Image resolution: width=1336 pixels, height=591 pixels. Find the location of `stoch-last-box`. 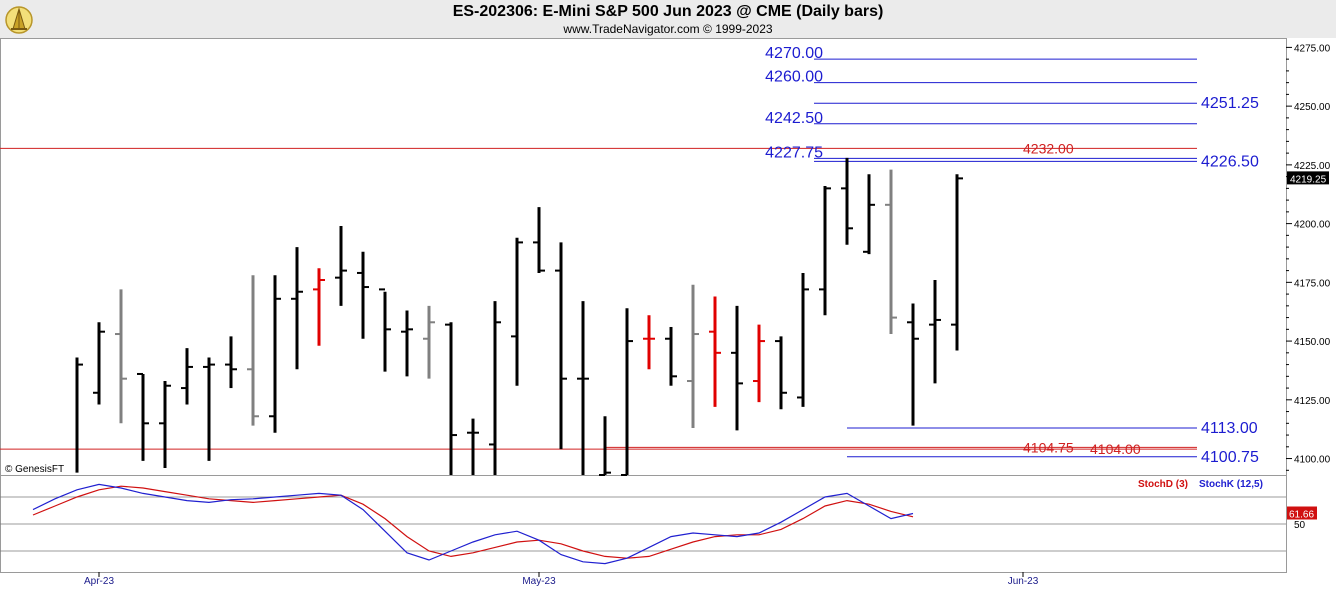

stoch-last-box is located at coordinates (1302, 513).